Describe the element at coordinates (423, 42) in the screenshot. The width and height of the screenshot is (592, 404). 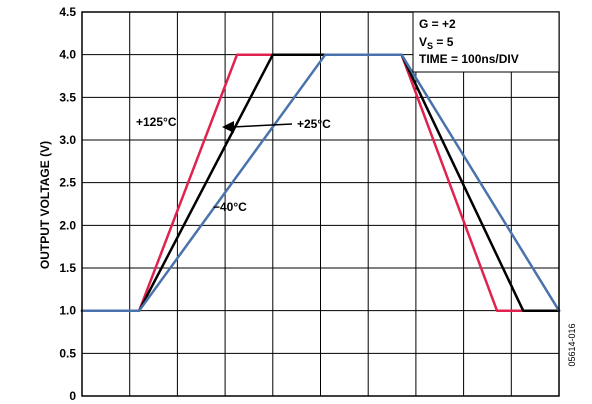
I see `vs-main: V` at that location.